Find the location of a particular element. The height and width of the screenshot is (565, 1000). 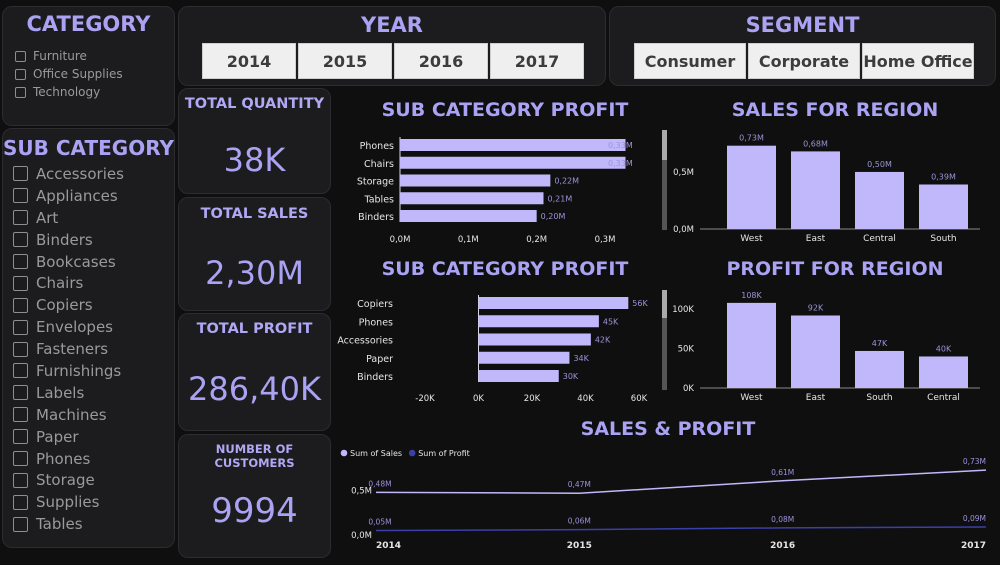

year-slicer: YEAR 2014 2015 2016 2017 is located at coordinates (392, 46).